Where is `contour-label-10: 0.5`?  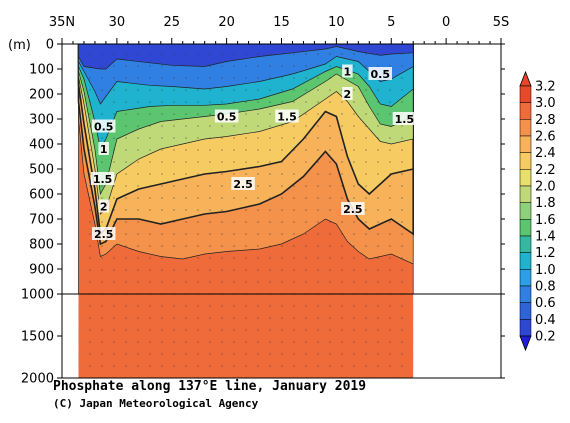 contour-label-10: 0.5 is located at coordinates (381, 74).